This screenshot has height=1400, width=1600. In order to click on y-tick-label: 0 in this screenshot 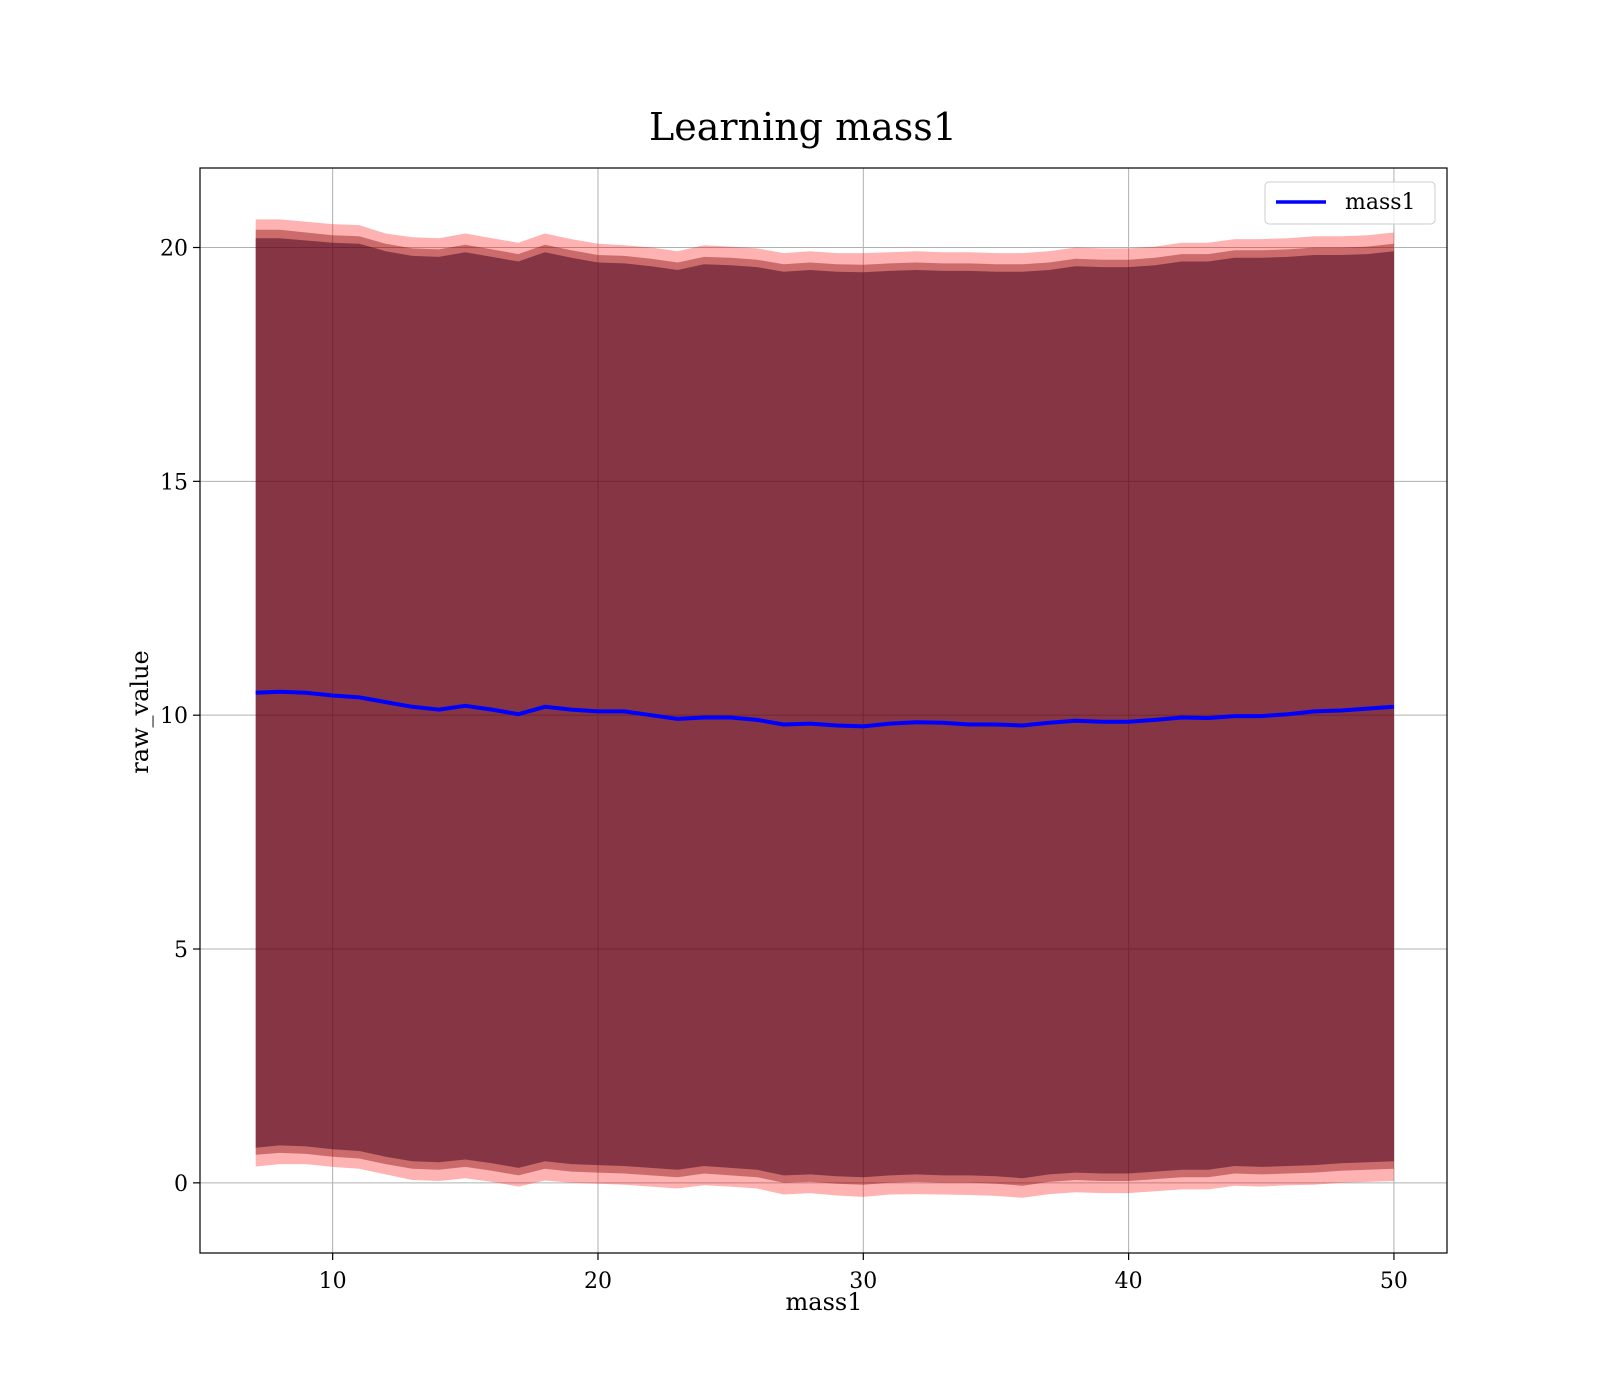, I will do `click(181, 1184)`.